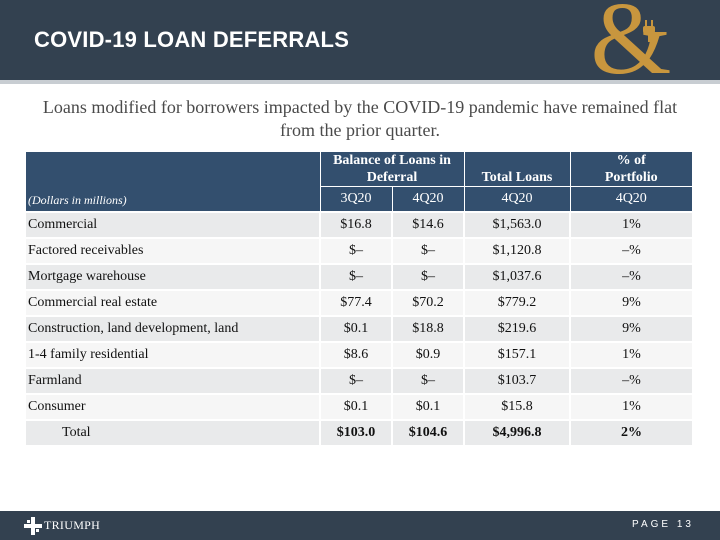 The height and width of the screenshot is (540, 720). What do you see at coordinates (517, 380) in the screenshot?
I see `cell-total-loans: $103.7` at bounding box center [517, 380].